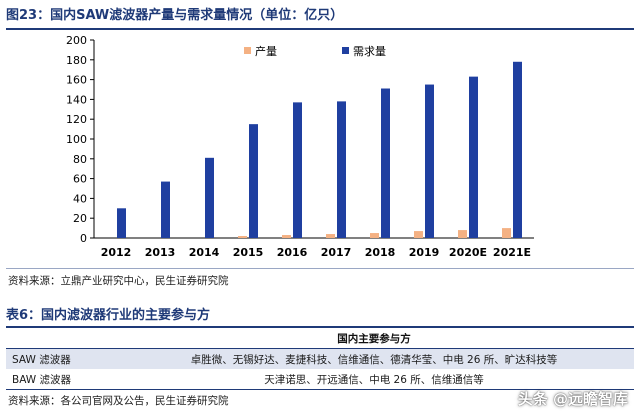 This screenshot has width=640, height=417. I want to click on x-tick-label: 2014, so click(204, 252).